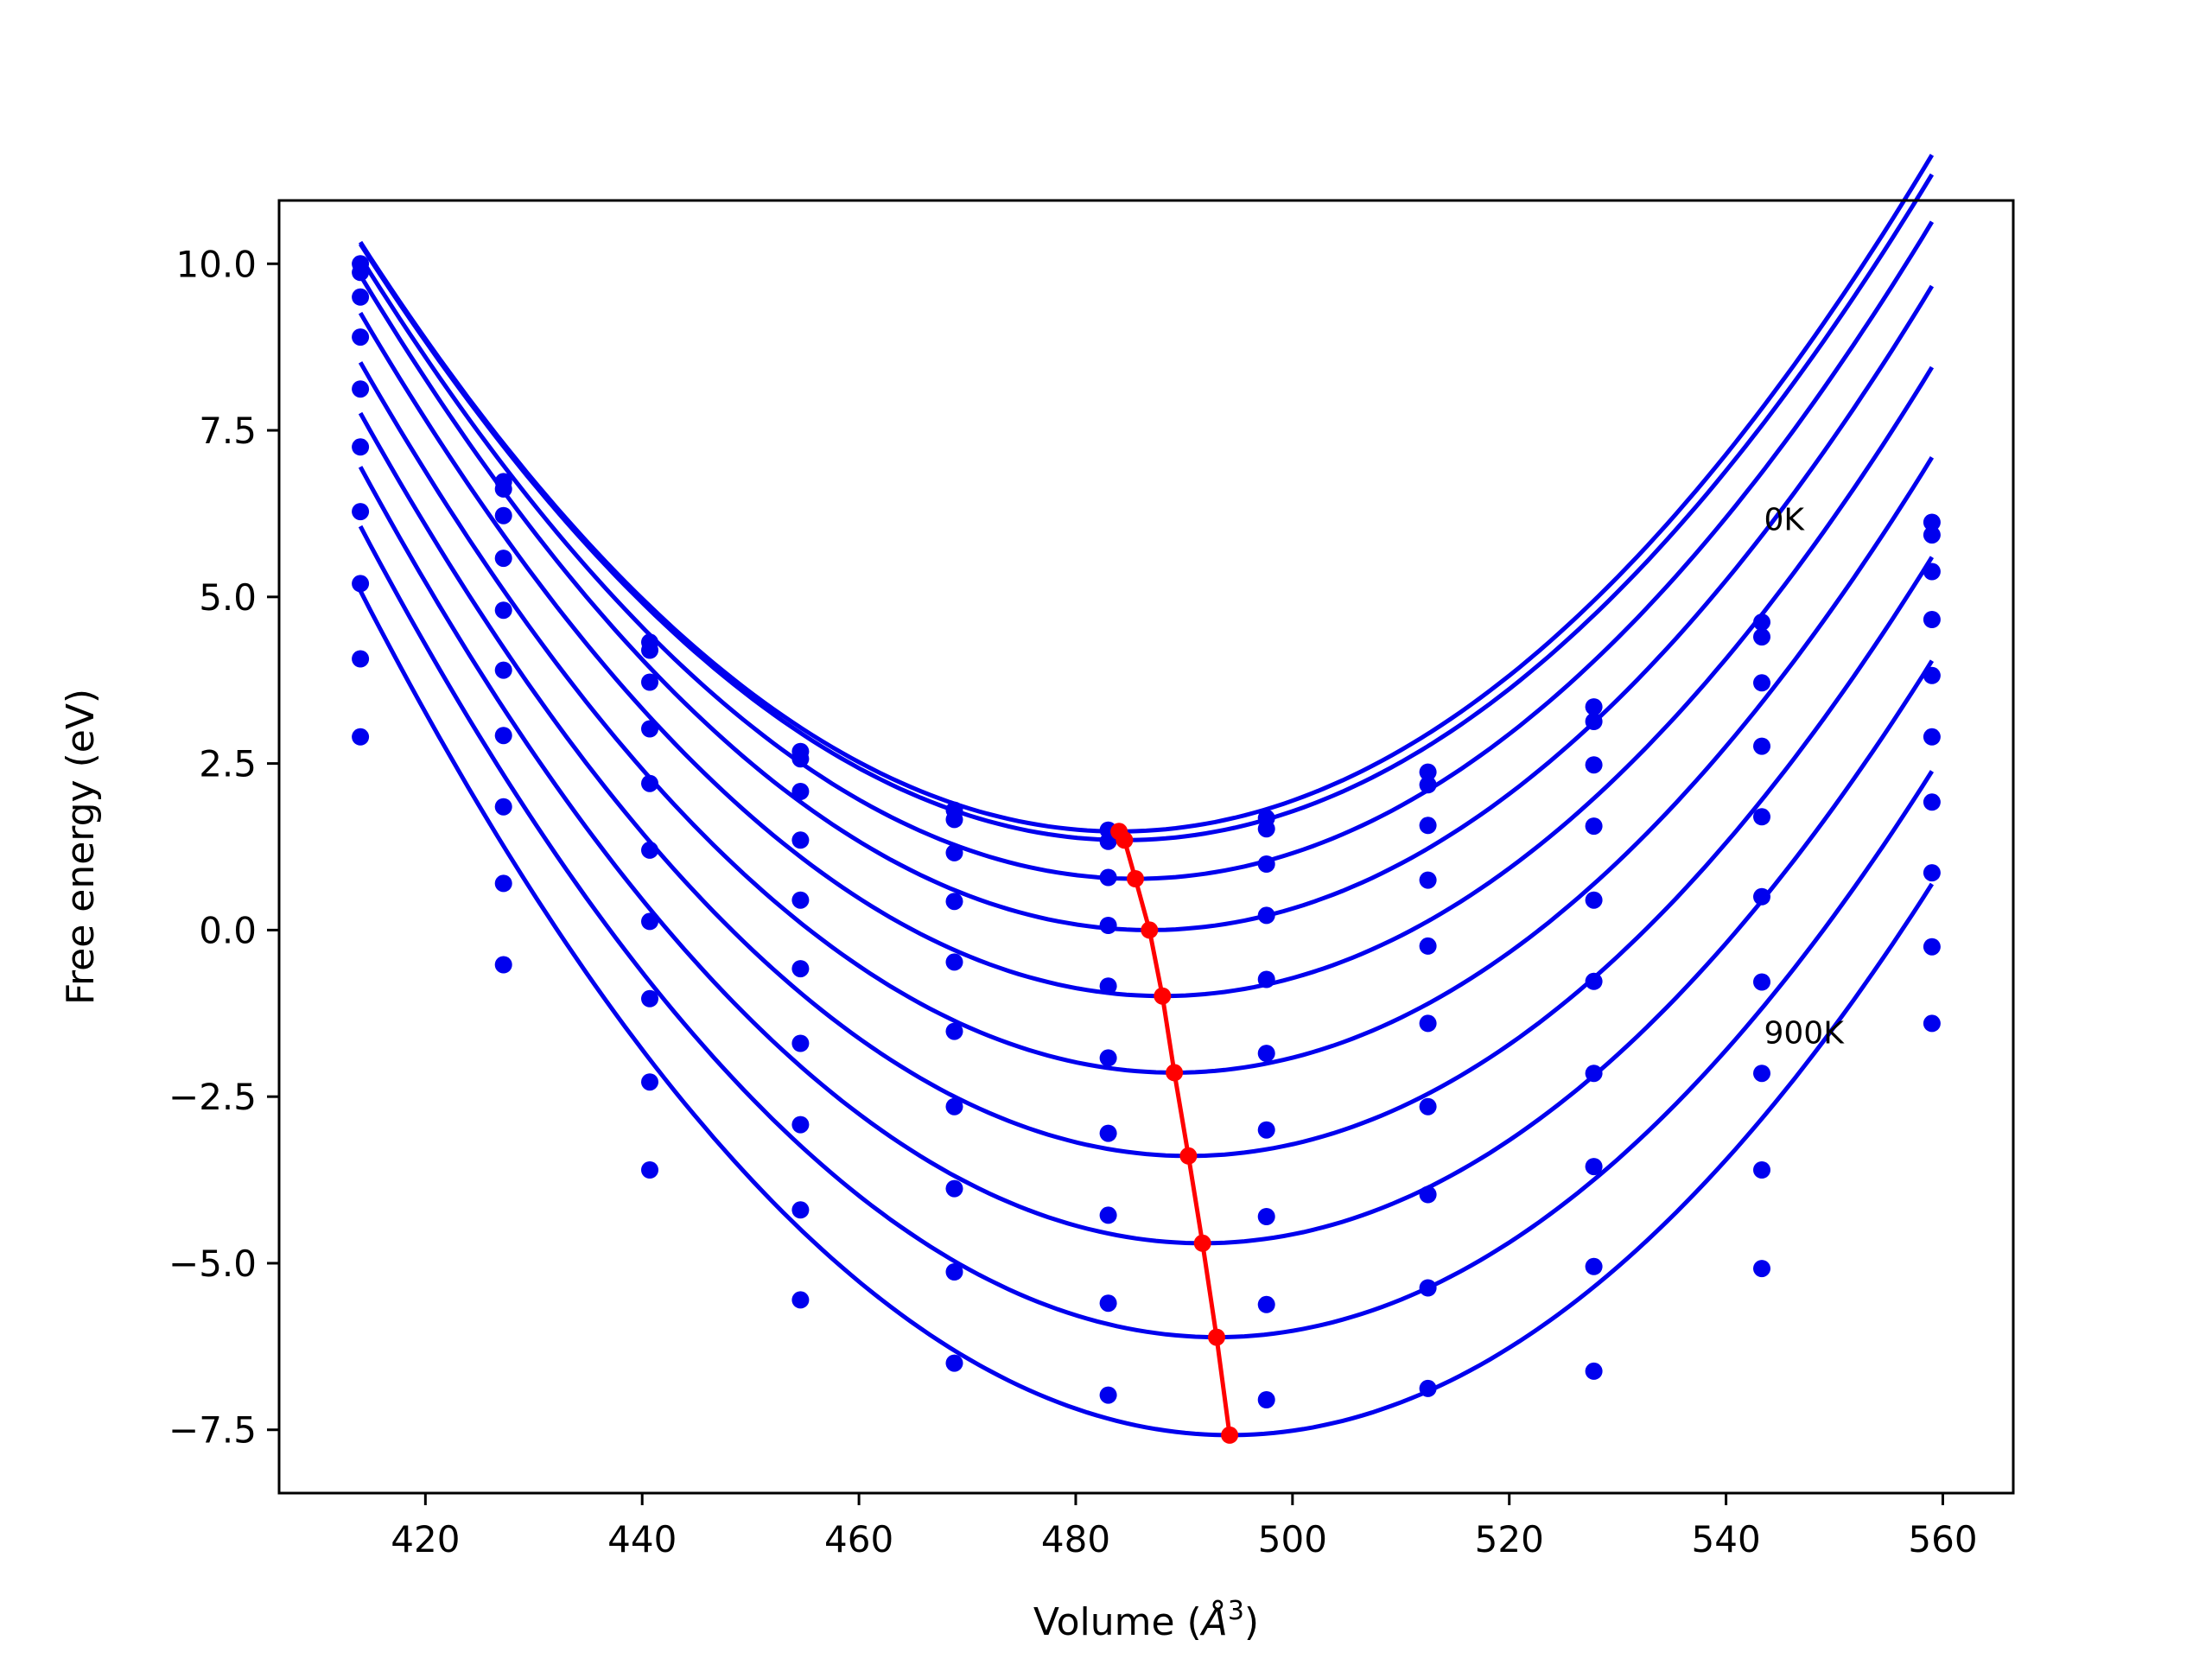  Describe the element at coordinates (228, 597) in the screenshot. I see `y-tick-label-5: 5.0` at that location.